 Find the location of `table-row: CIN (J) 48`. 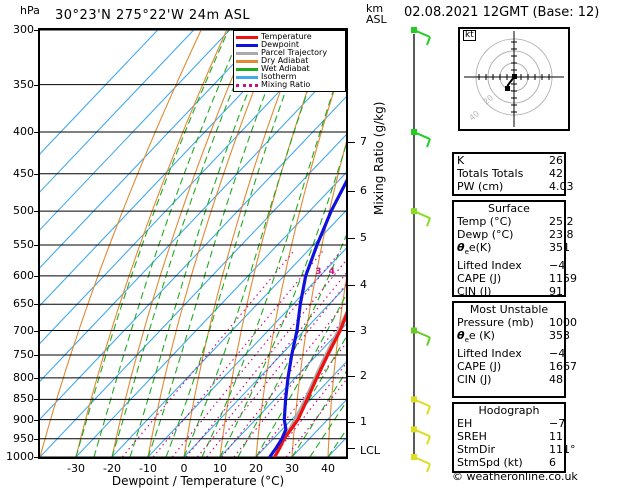

table-row: CIN (J) 48 is located at coordinates (509, 379).